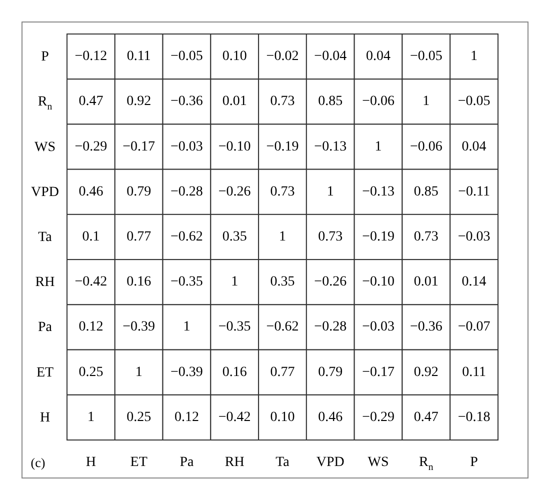 The width and height of the screenshot is (550, 500). Describe the element at coordinates (91, 462) in the screenshot. I see `x-tick-label: H` at that location.